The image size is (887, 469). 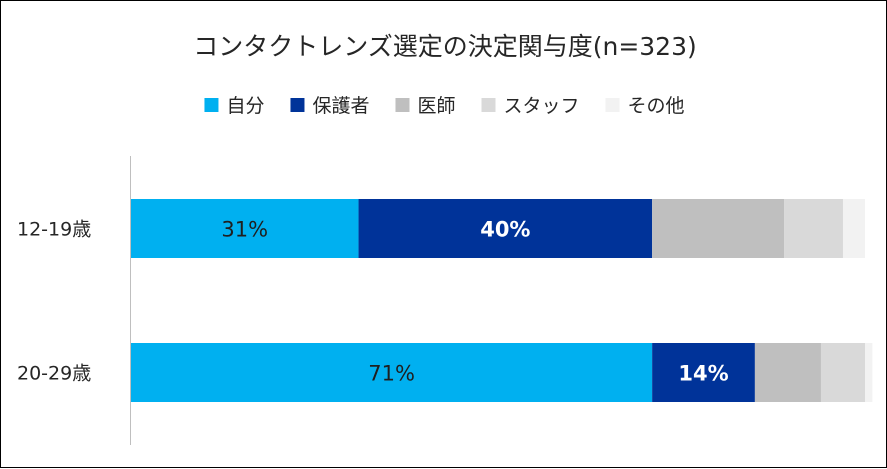 I want to click on data-label: 40%, so click(x=505, y=230).